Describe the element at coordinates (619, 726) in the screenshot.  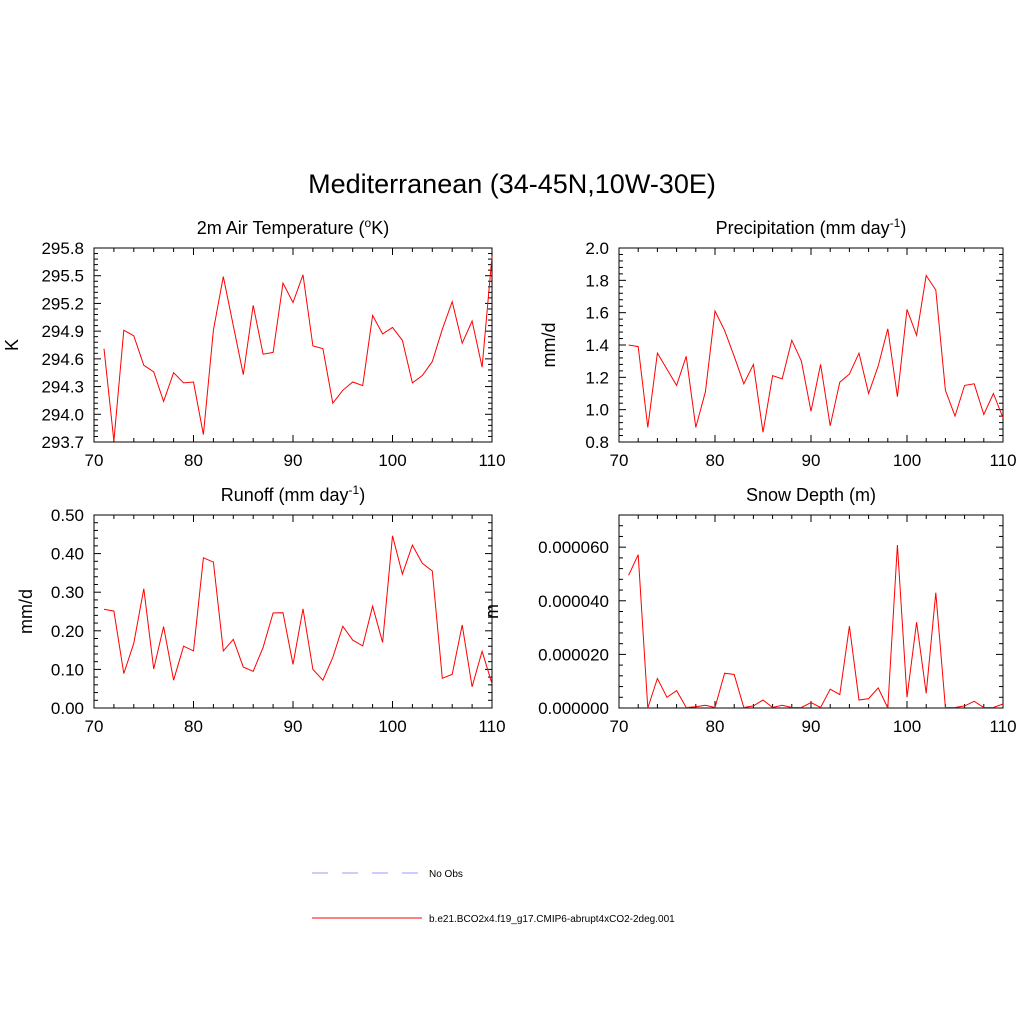
I see `snow-depth-xtick-label: 70` at that location.